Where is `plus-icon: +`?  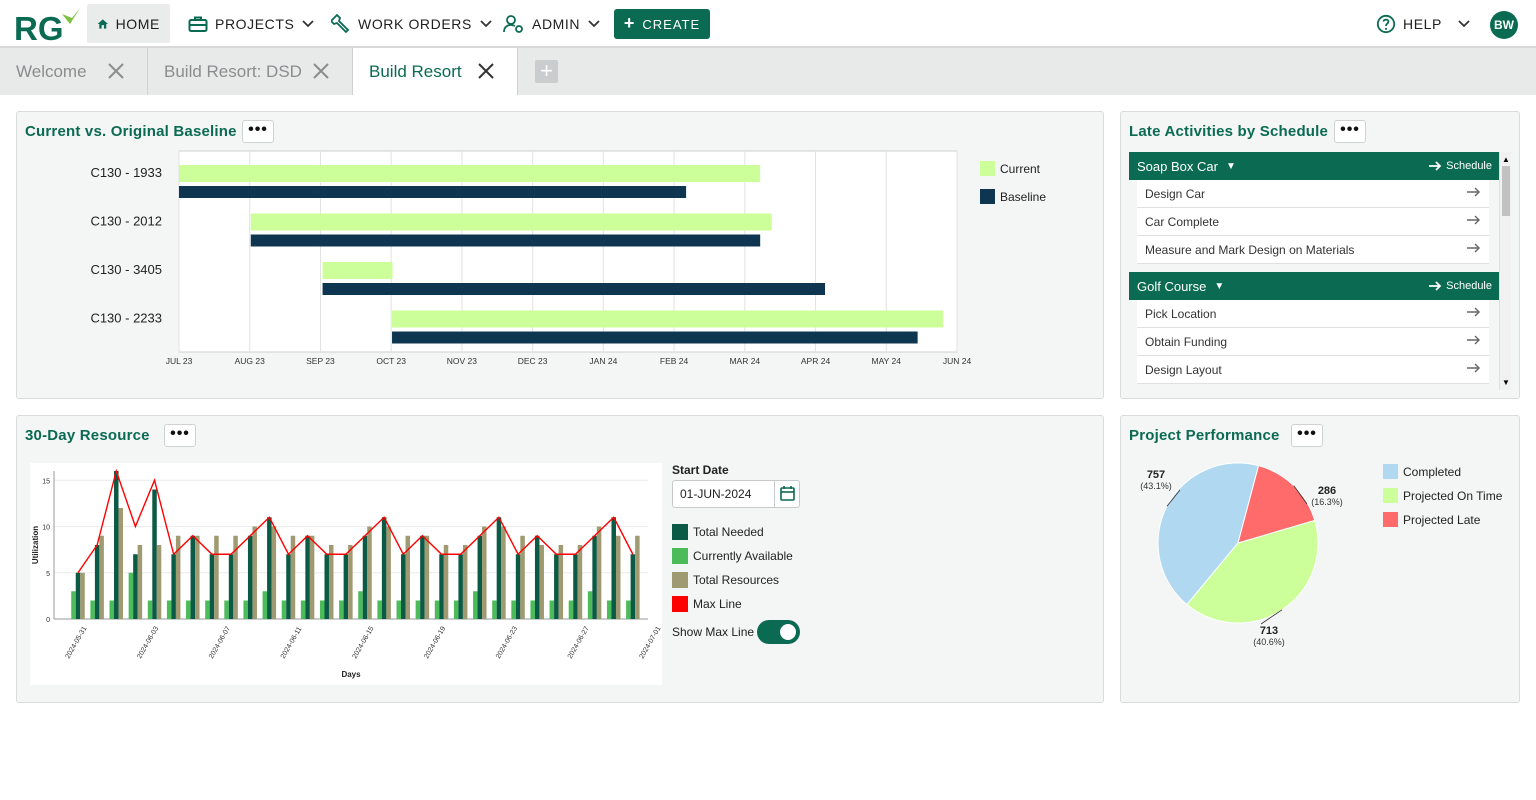
plus-icon: + is located at coordinates (629, 22).